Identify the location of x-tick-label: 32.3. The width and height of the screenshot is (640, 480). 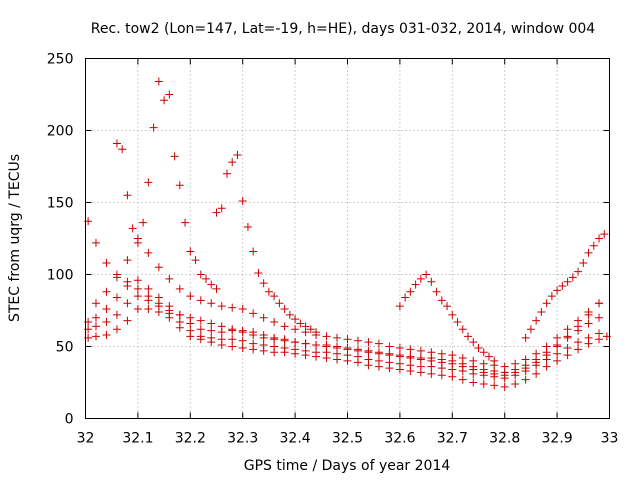
(242, 439).